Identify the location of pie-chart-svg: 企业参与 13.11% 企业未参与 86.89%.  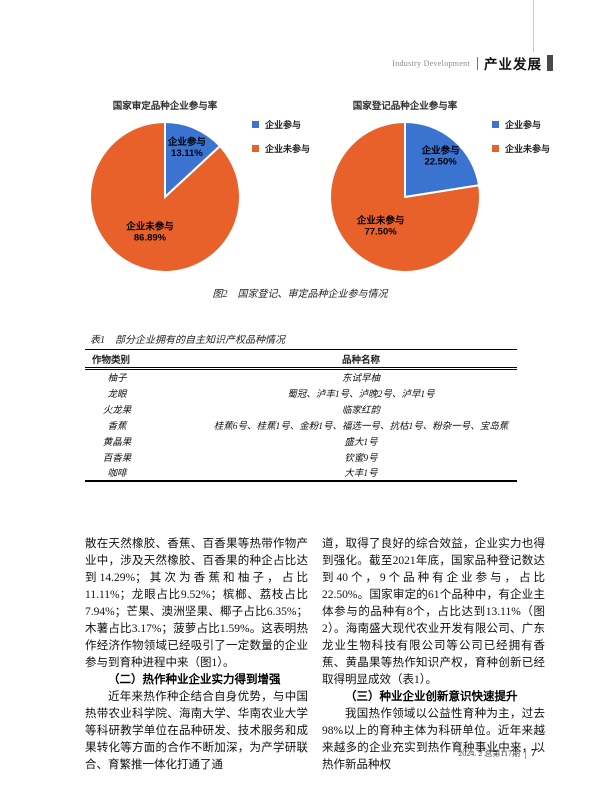
(165, 196).